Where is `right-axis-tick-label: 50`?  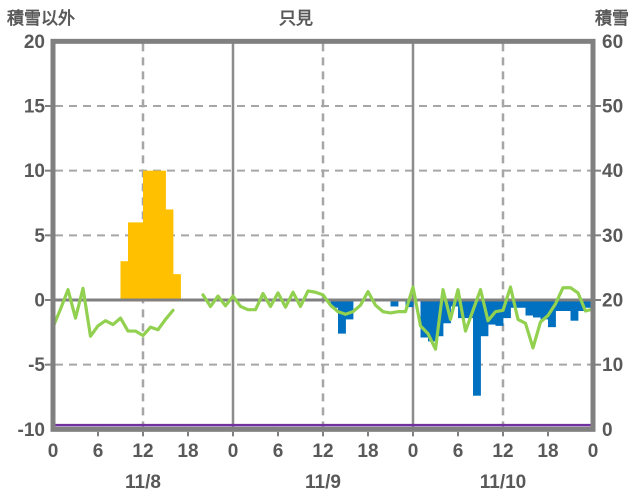 right-axis-tick-label: 50 is located at coordinates (612, 107).